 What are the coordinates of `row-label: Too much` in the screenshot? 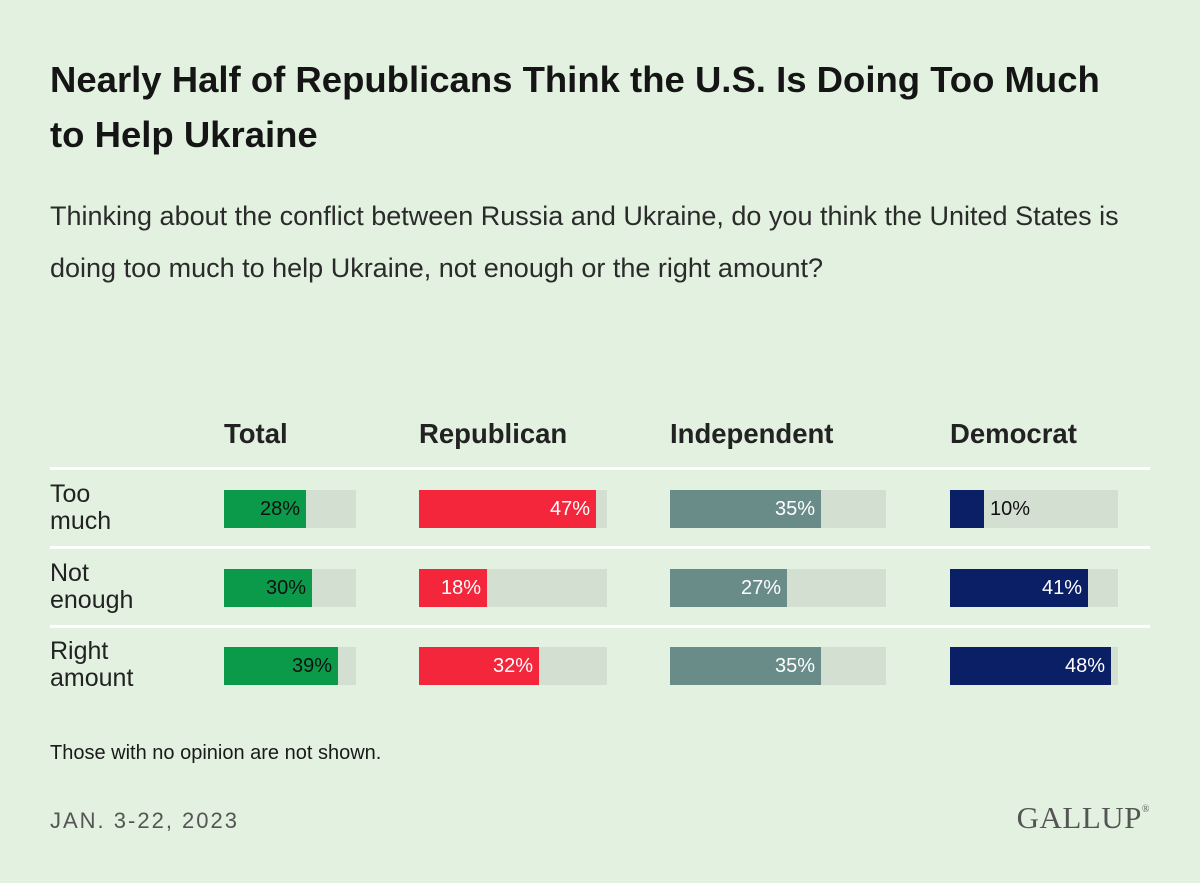 It's located at (135, 508).